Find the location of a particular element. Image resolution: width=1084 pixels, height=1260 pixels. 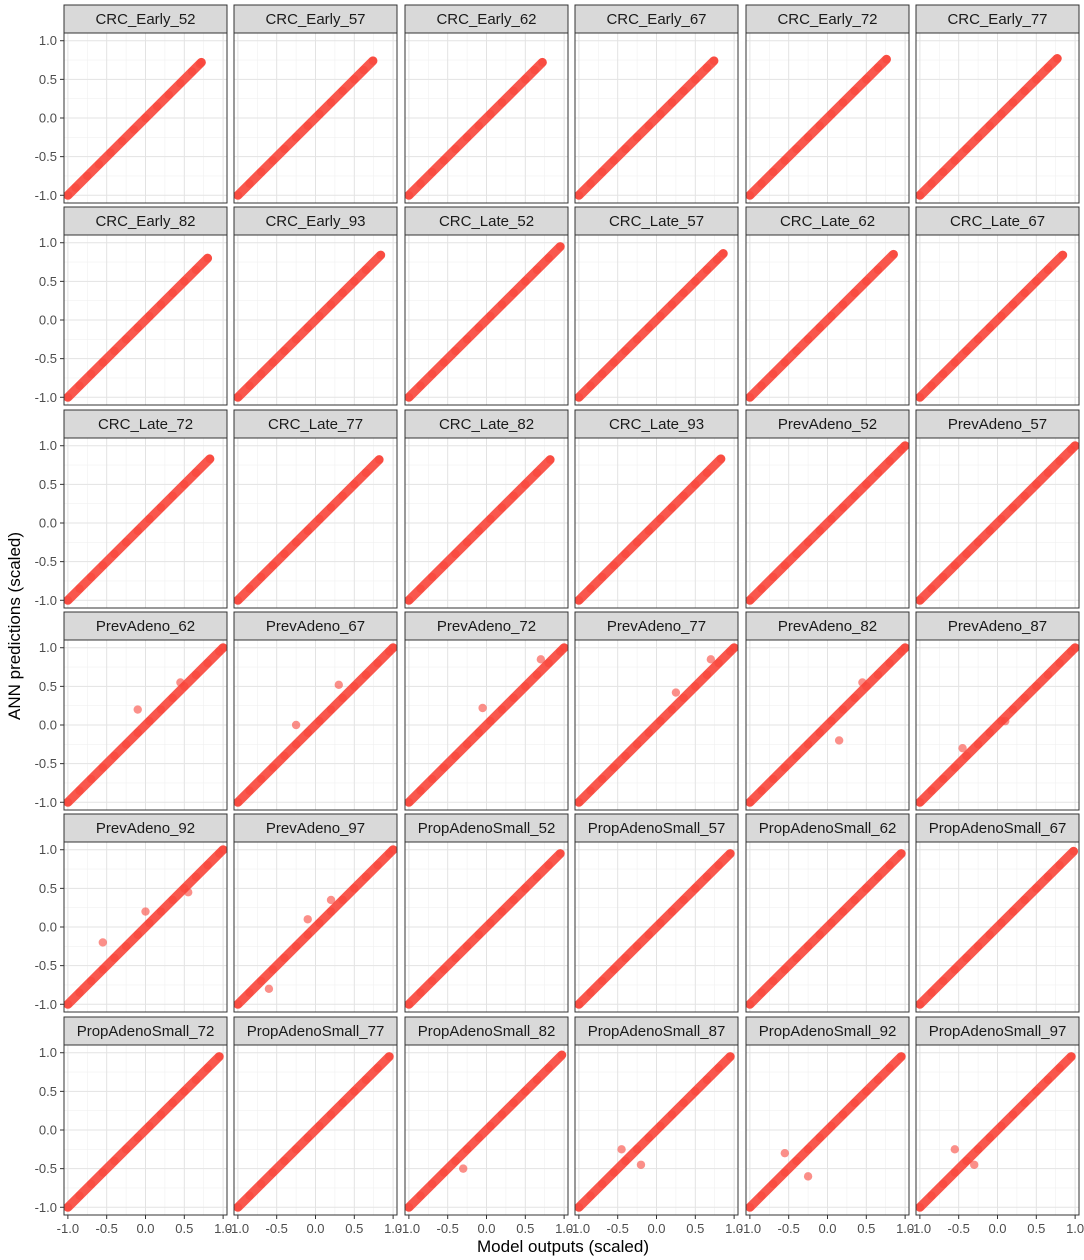

facet-panel: CRC_Early_93 is located at coordinates (315, 306).